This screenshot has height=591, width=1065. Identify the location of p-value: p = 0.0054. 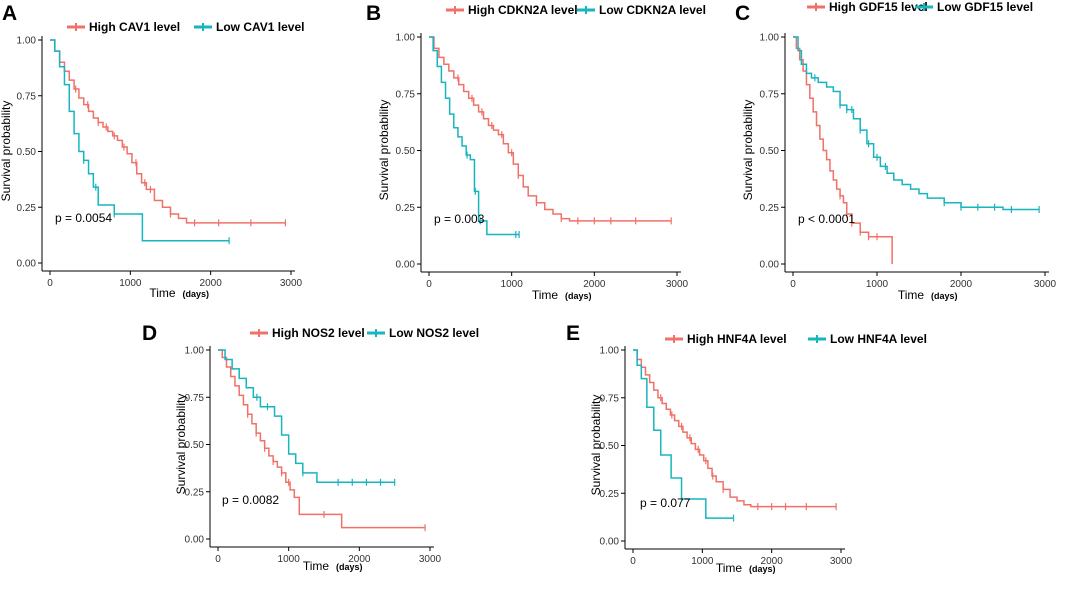
(83, 218).